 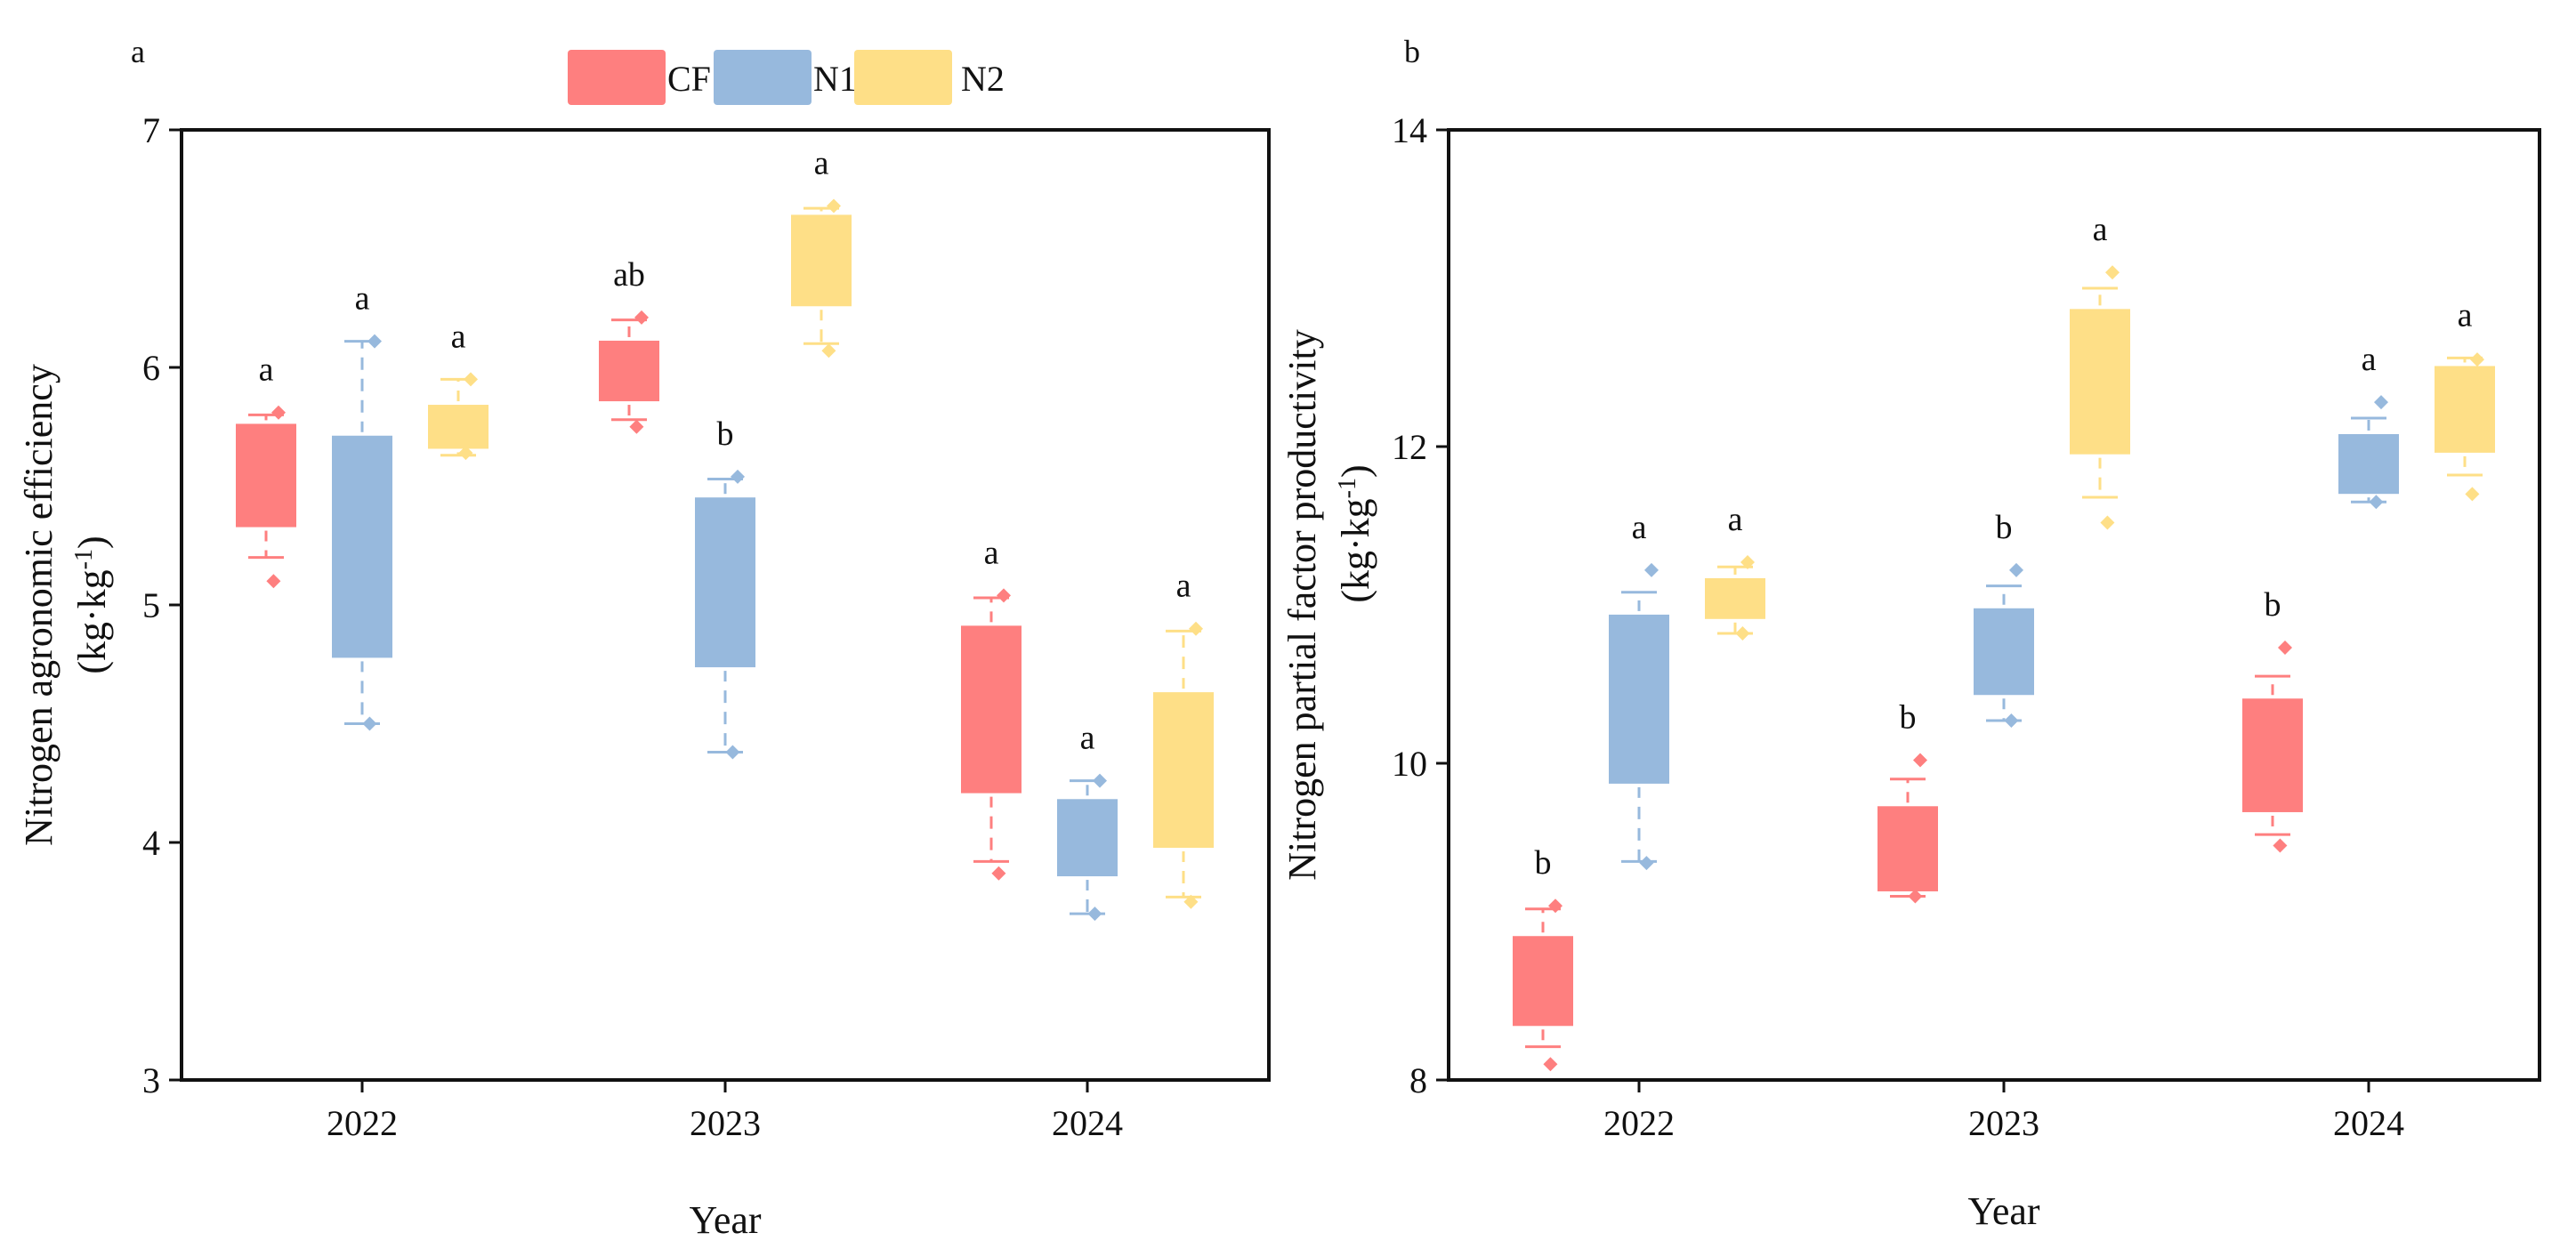 What do you see at coordinates (362, 547) in the screenshot?
I see `panel-a-n1-2022-box` at bounding box center [362, 547].